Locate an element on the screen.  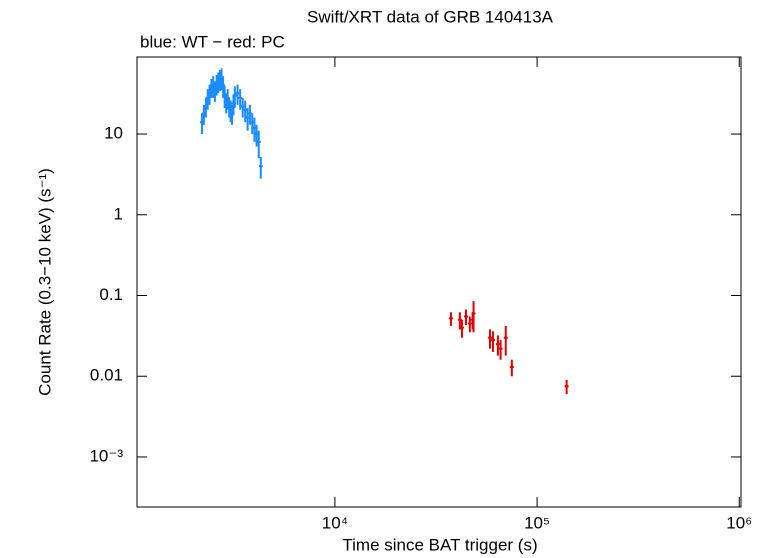
y-tick-label: 1 is located at coordinates (118, 213).